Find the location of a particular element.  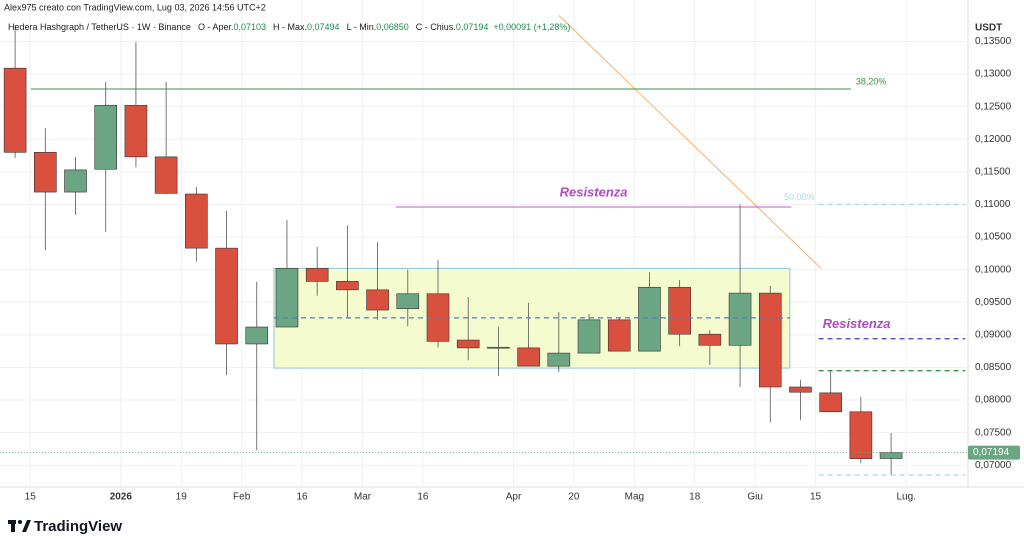

x-tick-label: Mag is located at coordinates (634, 497).